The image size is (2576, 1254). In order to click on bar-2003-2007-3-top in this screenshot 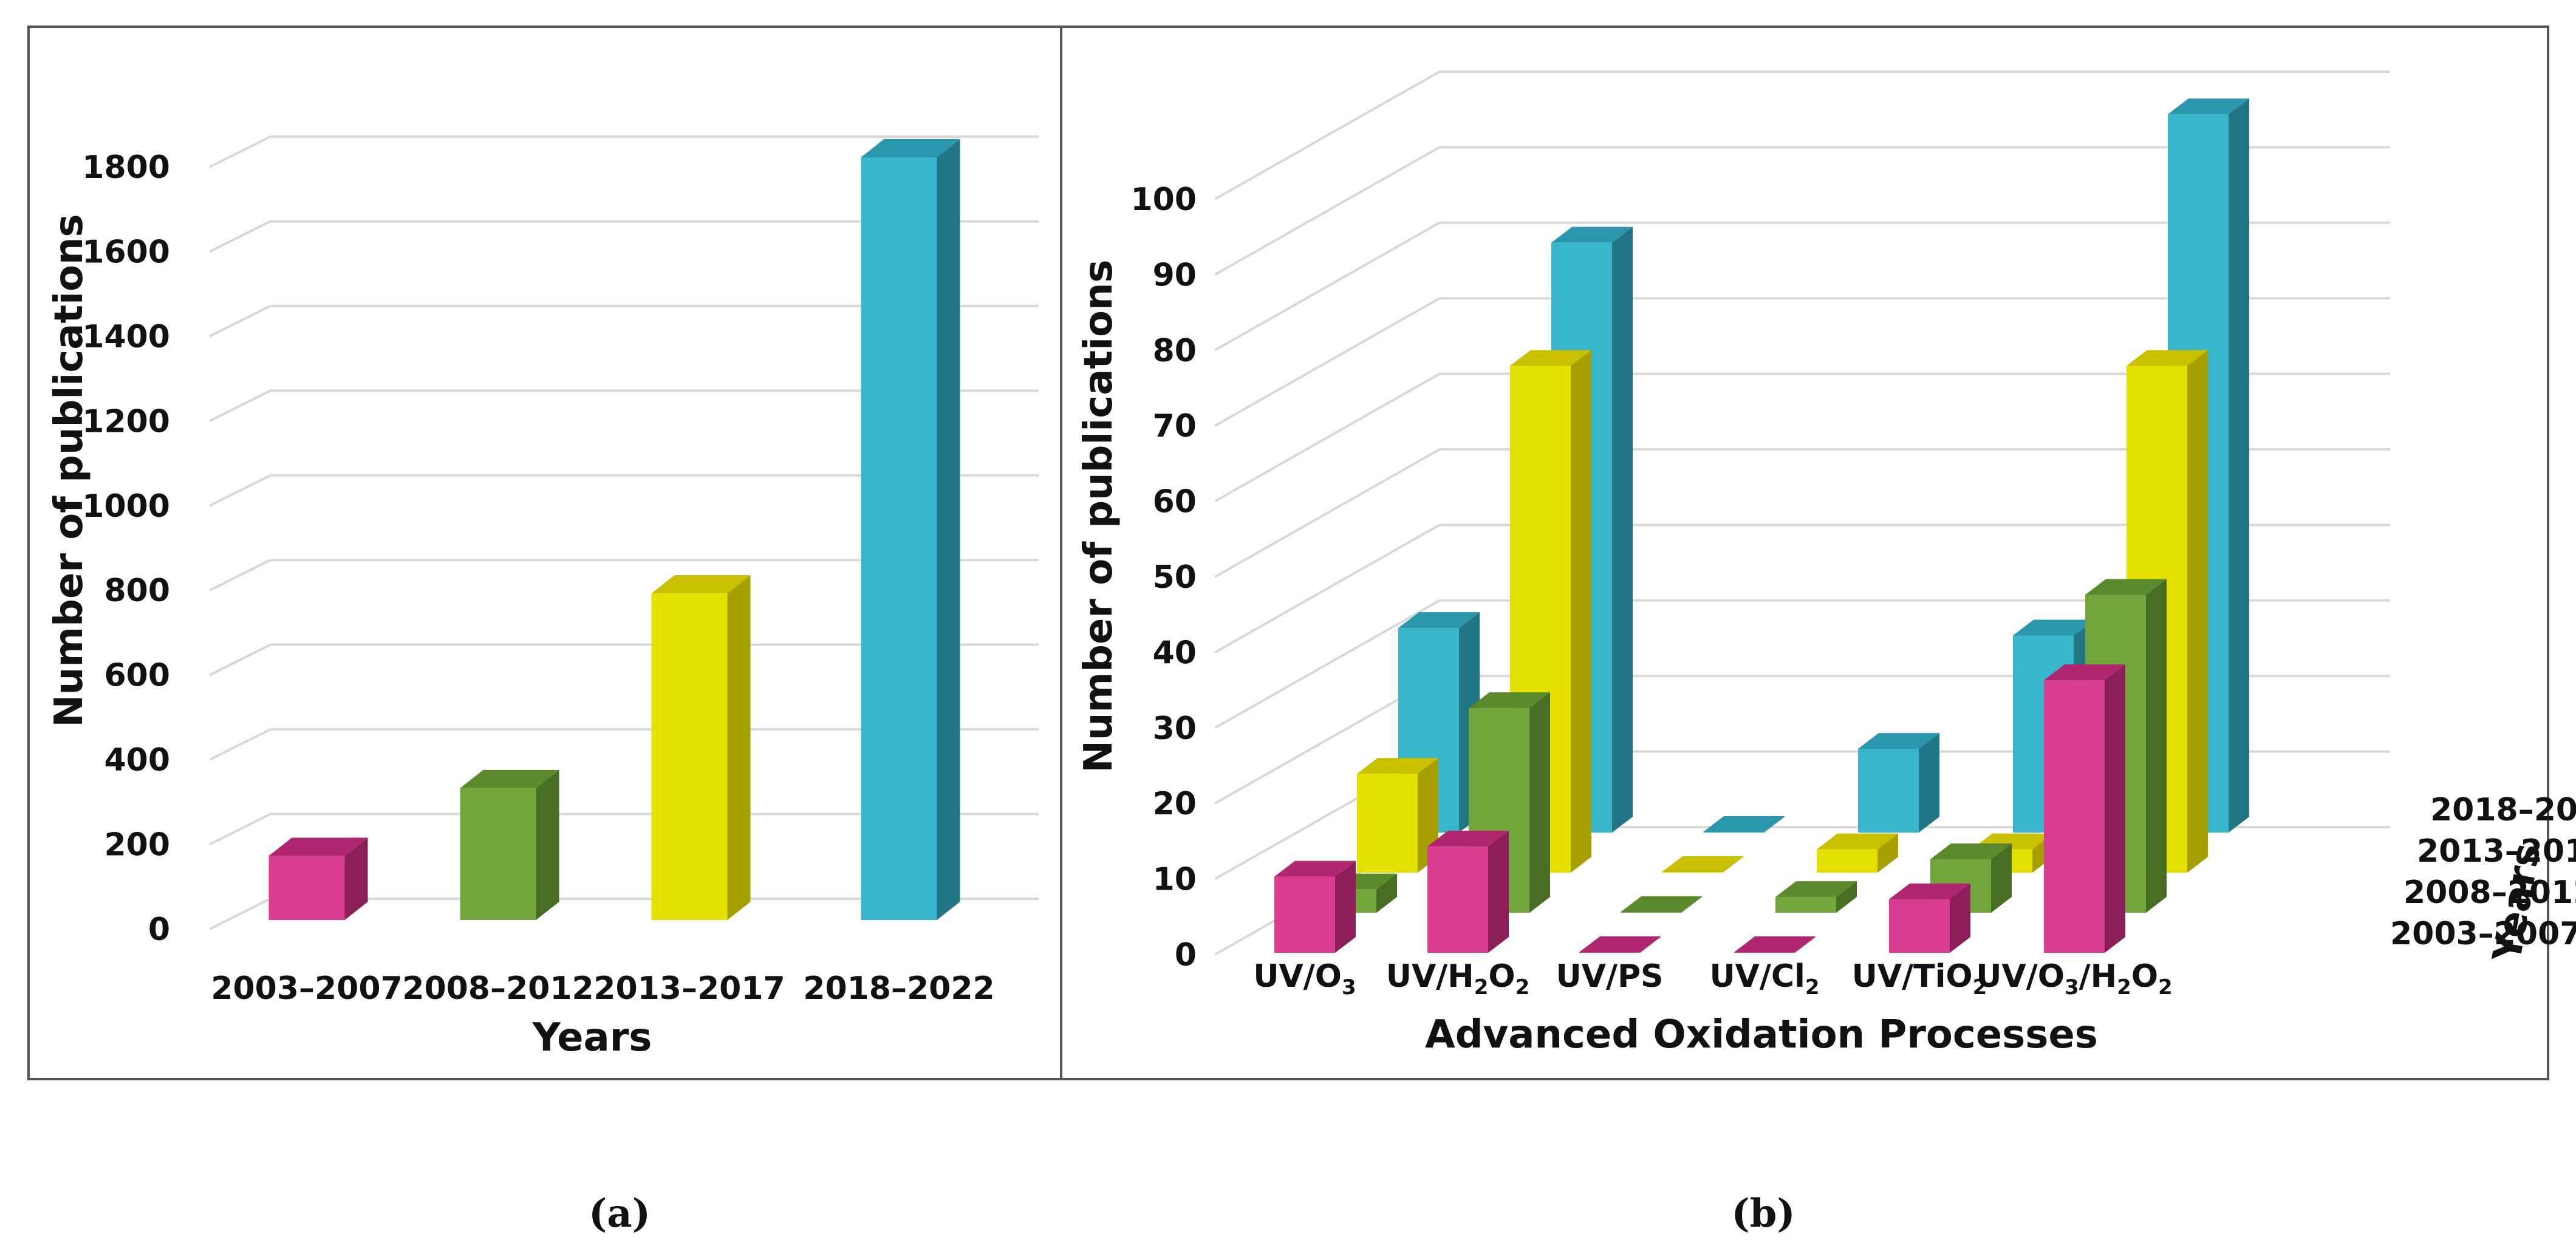, I will do `click(1775, 944)`.